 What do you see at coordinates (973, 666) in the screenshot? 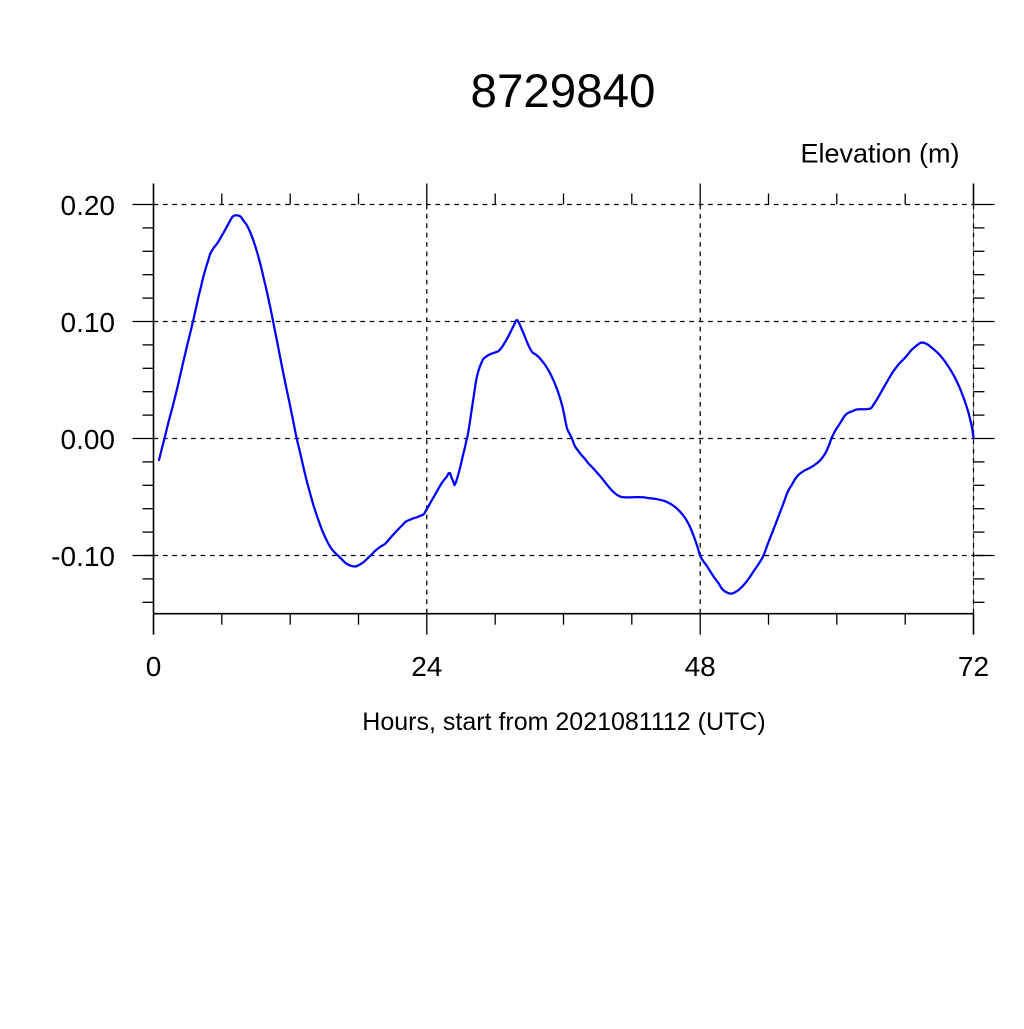
I see `svg-text: 72` at bounding box center [973, 666].